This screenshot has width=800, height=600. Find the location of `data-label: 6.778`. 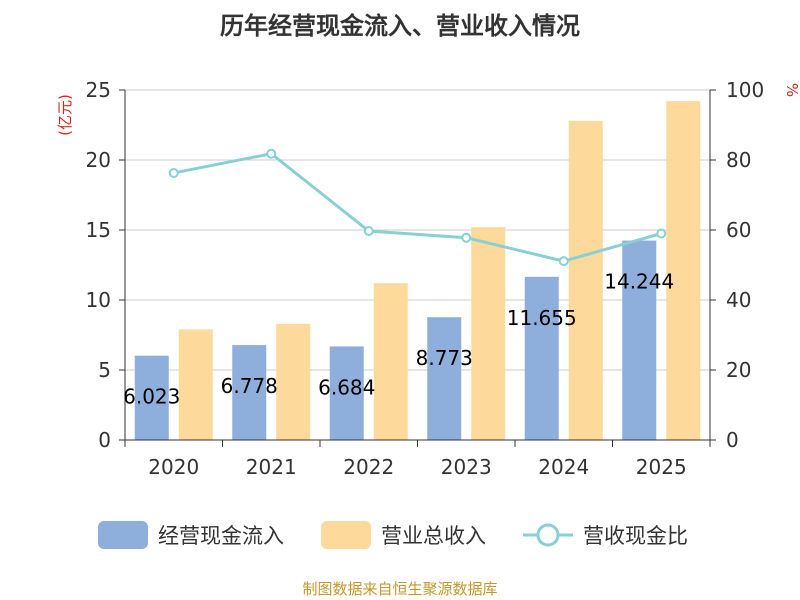

data-label: 6.778 is located at coordinates (249, 386).